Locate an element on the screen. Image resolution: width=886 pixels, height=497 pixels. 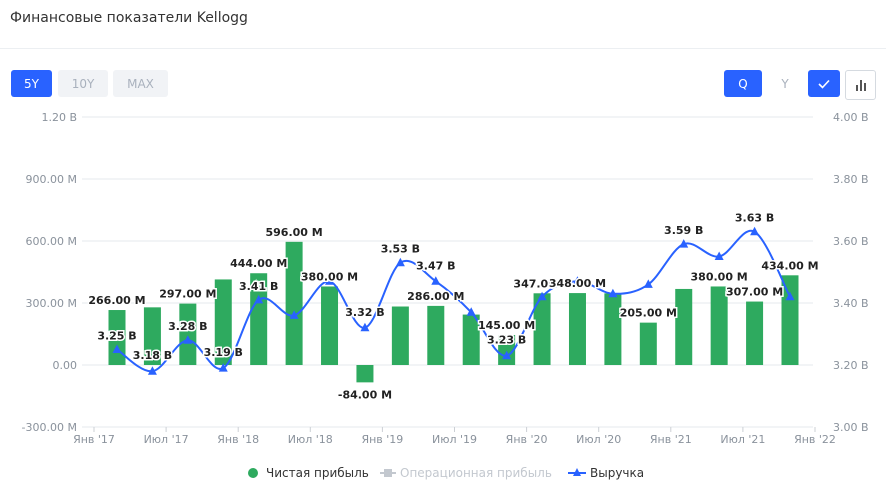
bar-value-label: 596.00 M is located at coordinates (293, 232).